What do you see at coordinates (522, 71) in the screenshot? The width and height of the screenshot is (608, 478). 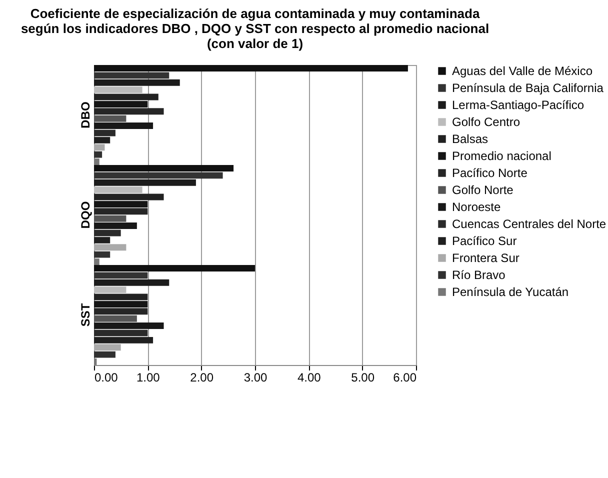 I see `legend-label: Aguas del Valle de México` at bounding box center [522, 71].